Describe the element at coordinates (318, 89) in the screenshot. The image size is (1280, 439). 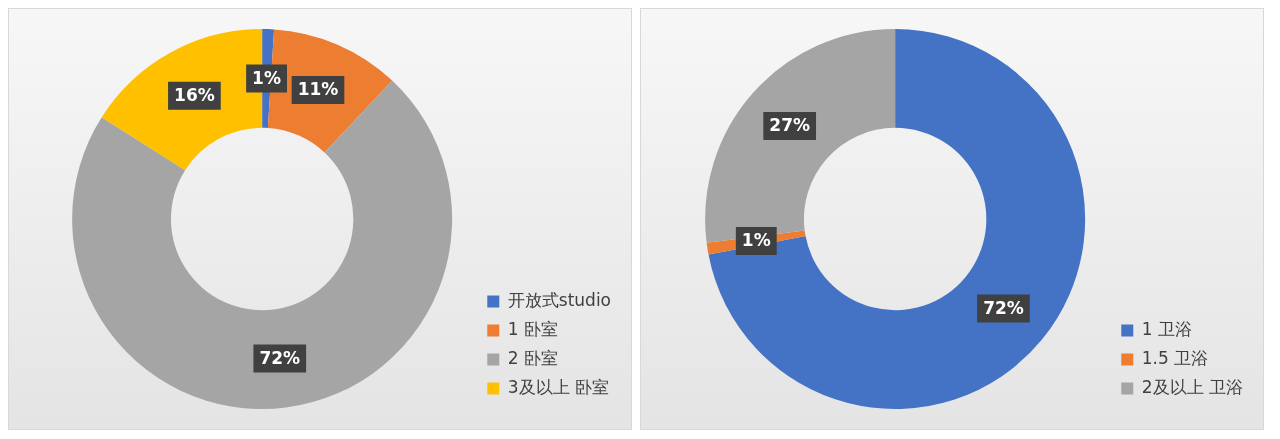
I see `data-label: 11%` at that location.